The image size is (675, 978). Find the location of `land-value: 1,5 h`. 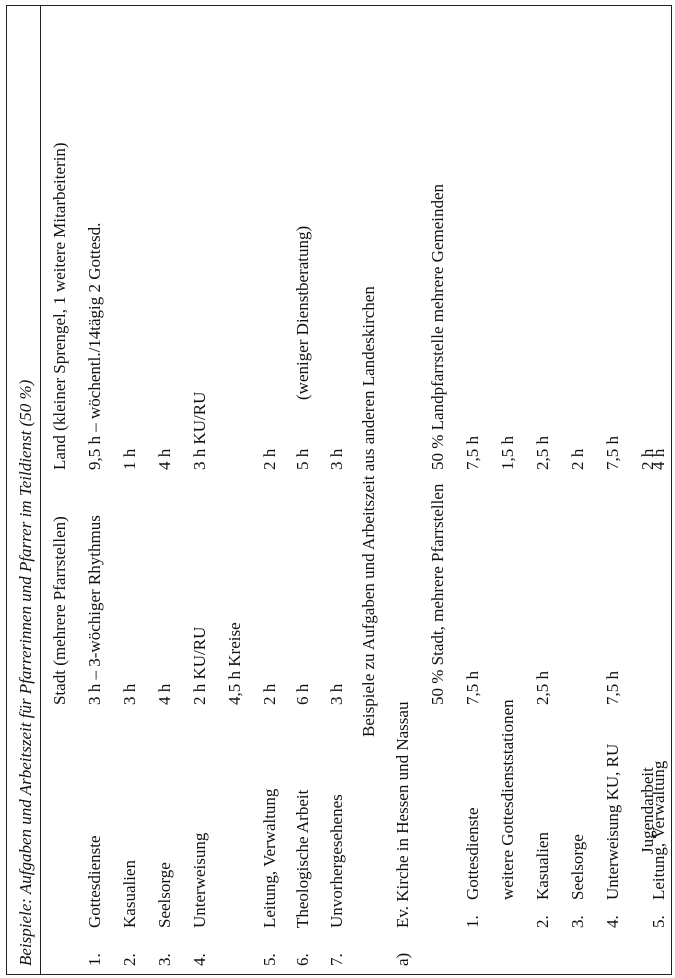

land-value: 1,5 h is located at coordinates (507, 453).